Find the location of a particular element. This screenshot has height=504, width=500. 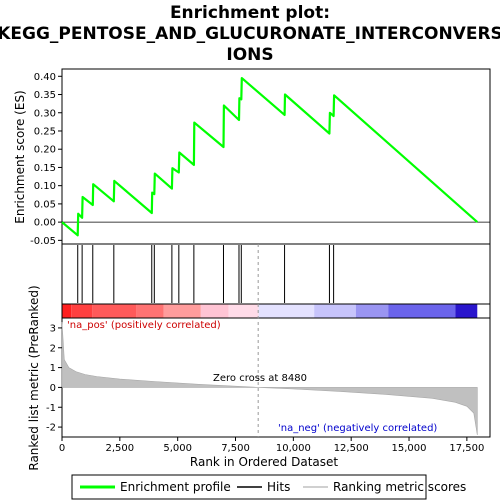

es-ytick-label: 0.20 is located at coordinates (45, 150).